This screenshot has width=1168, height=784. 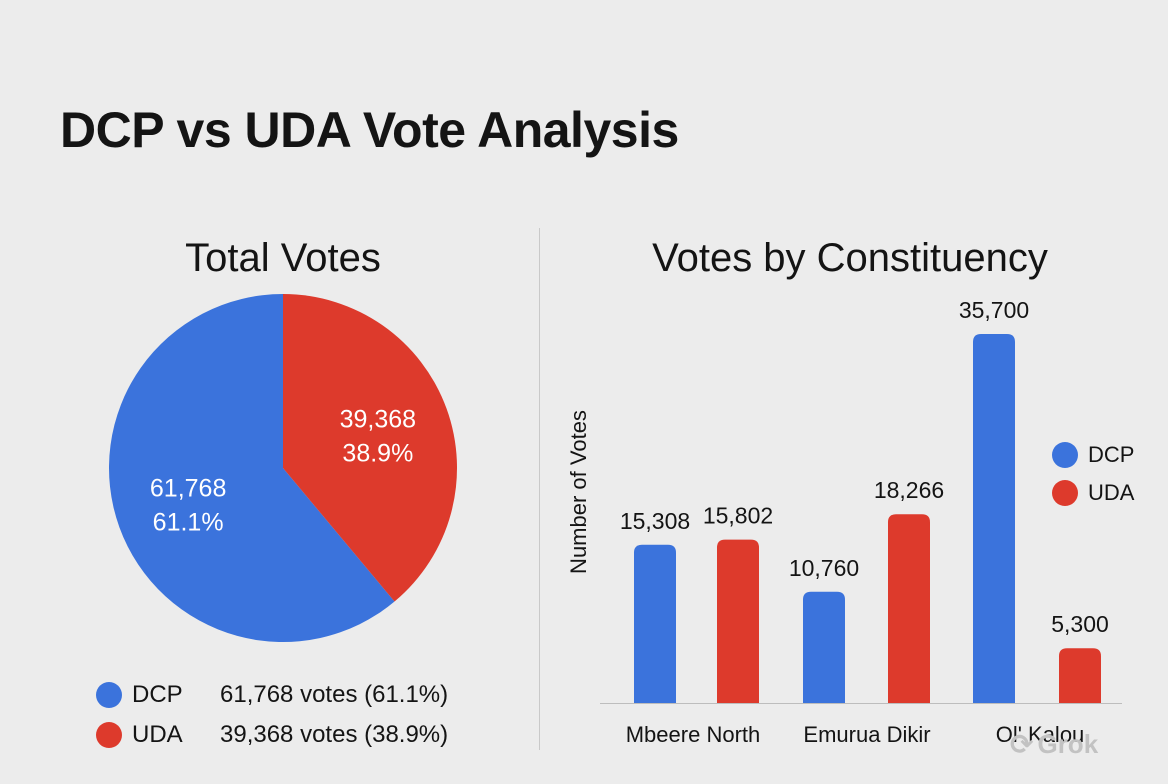 I want to click on pie-legend-swatch-dcp, so click(x=109, y=695).